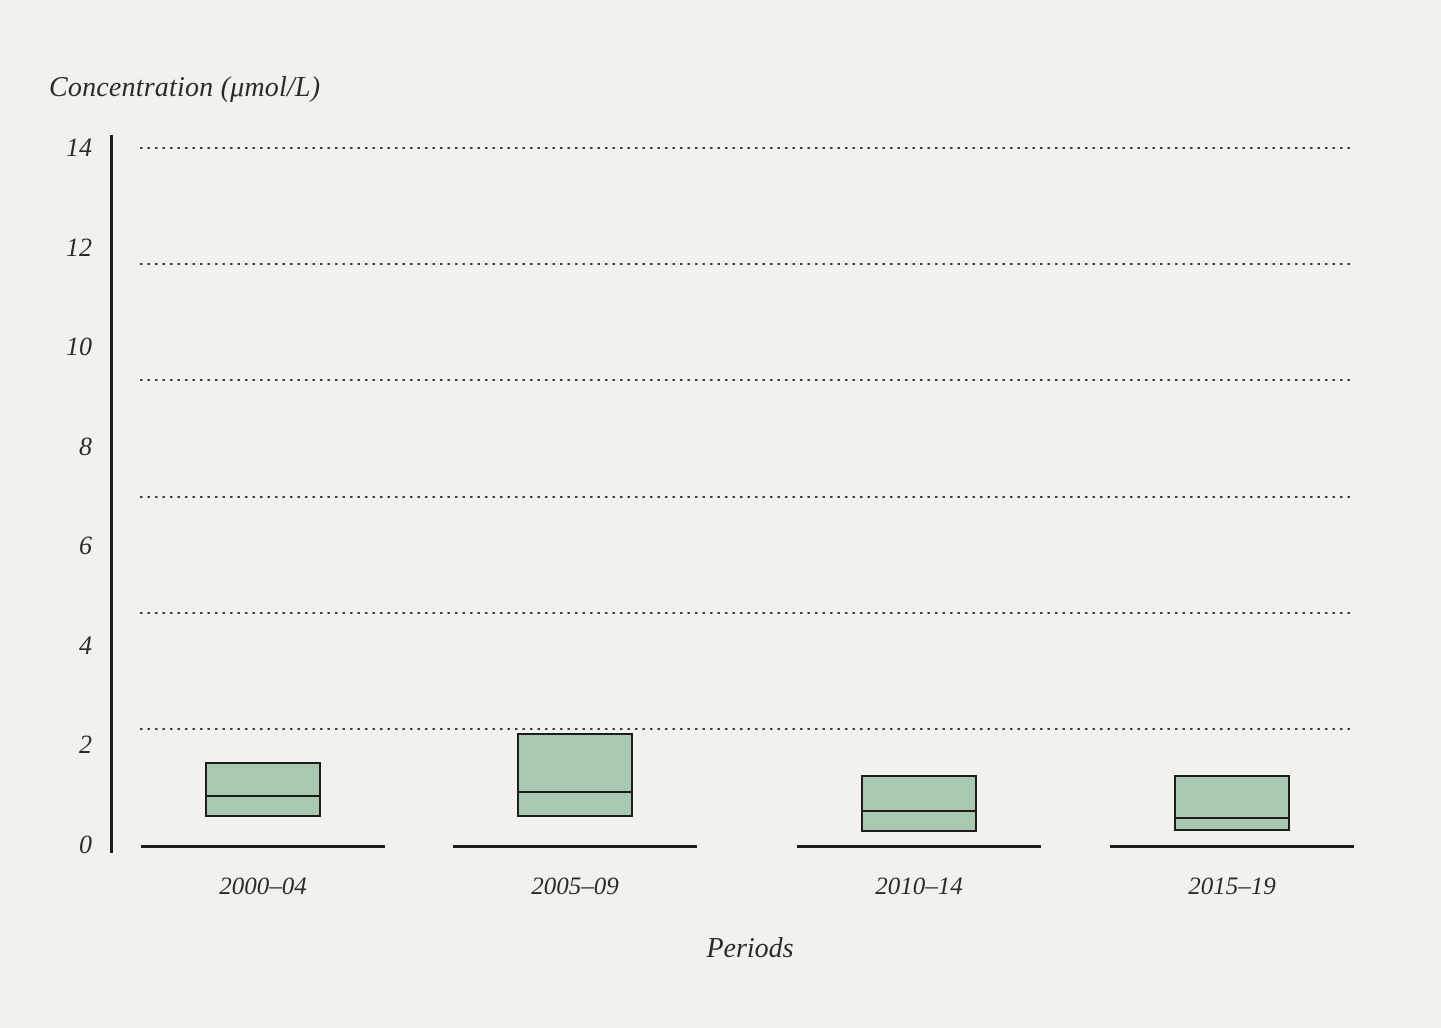 This screenshot has width=1441, height=1028. Describe the element at coordinates (750, 948) in the screenshot. I see `x-axis-title: Periods` at that location.